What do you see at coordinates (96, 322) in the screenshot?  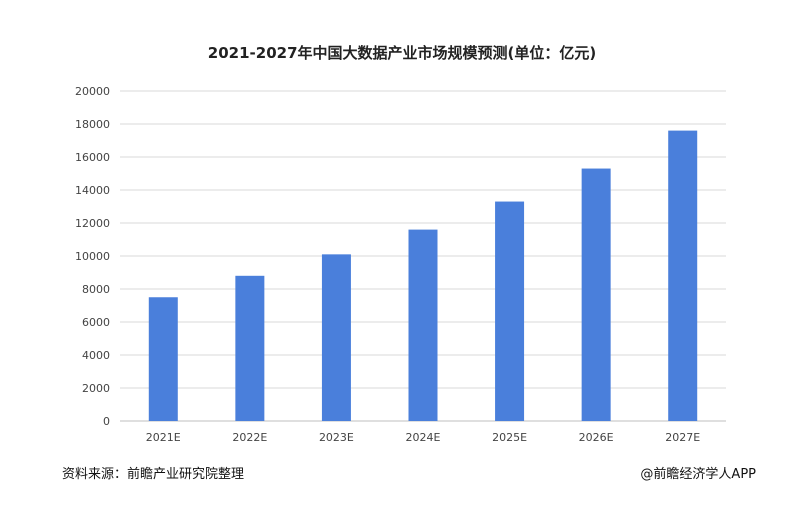 I see `y-tick-label: 6000` at bounding box center [96, 322].